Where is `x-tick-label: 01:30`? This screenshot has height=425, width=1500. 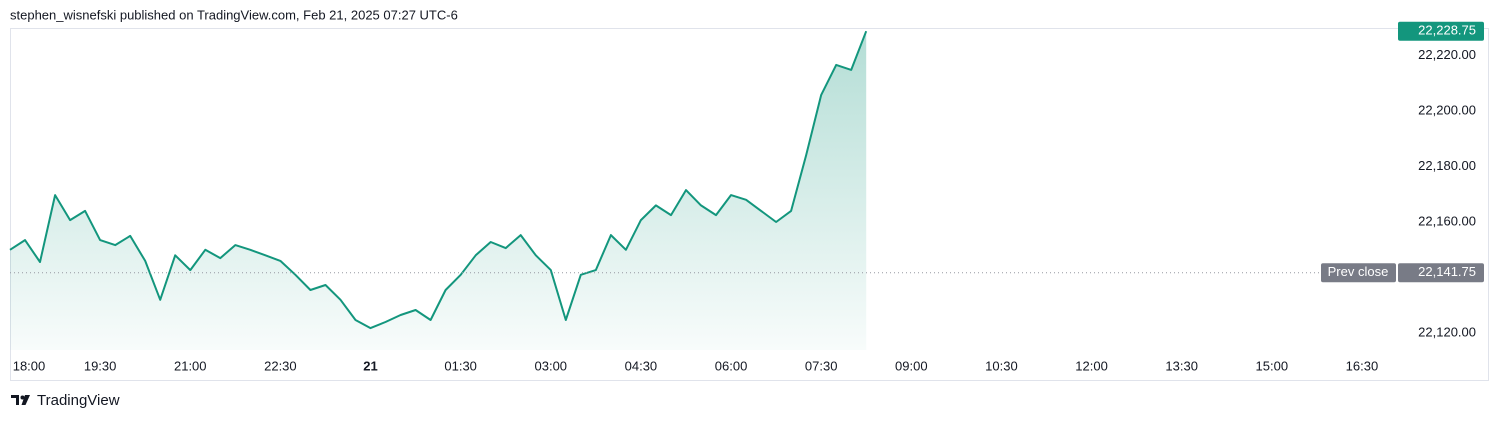
x-tick-label: 01:30 is located at coordinates (460, 365).